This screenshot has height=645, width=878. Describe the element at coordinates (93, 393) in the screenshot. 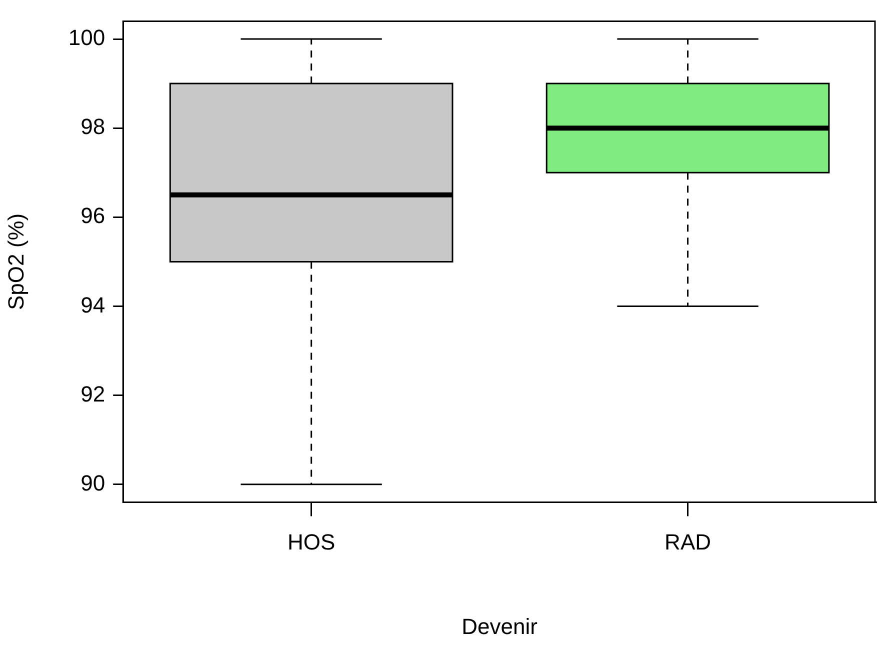

I see `y-tick-label: 92` at that location.